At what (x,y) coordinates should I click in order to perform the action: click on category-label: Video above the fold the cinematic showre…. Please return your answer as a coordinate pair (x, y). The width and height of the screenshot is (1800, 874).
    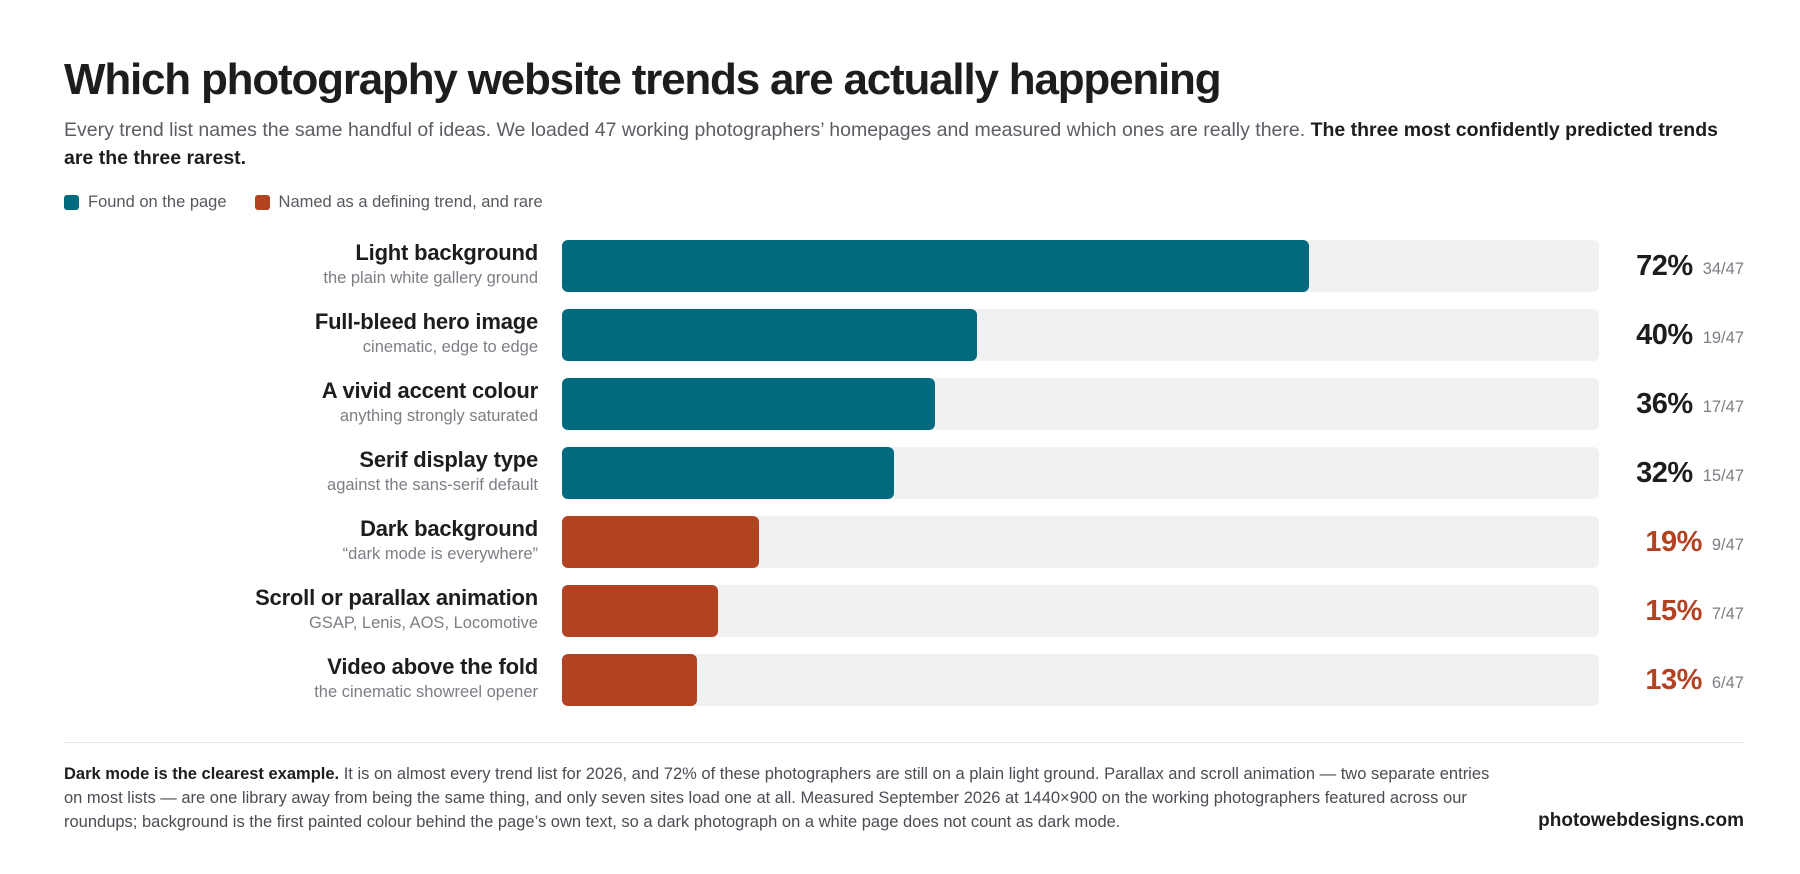
    Looking at the image, I should click on (301, 678).